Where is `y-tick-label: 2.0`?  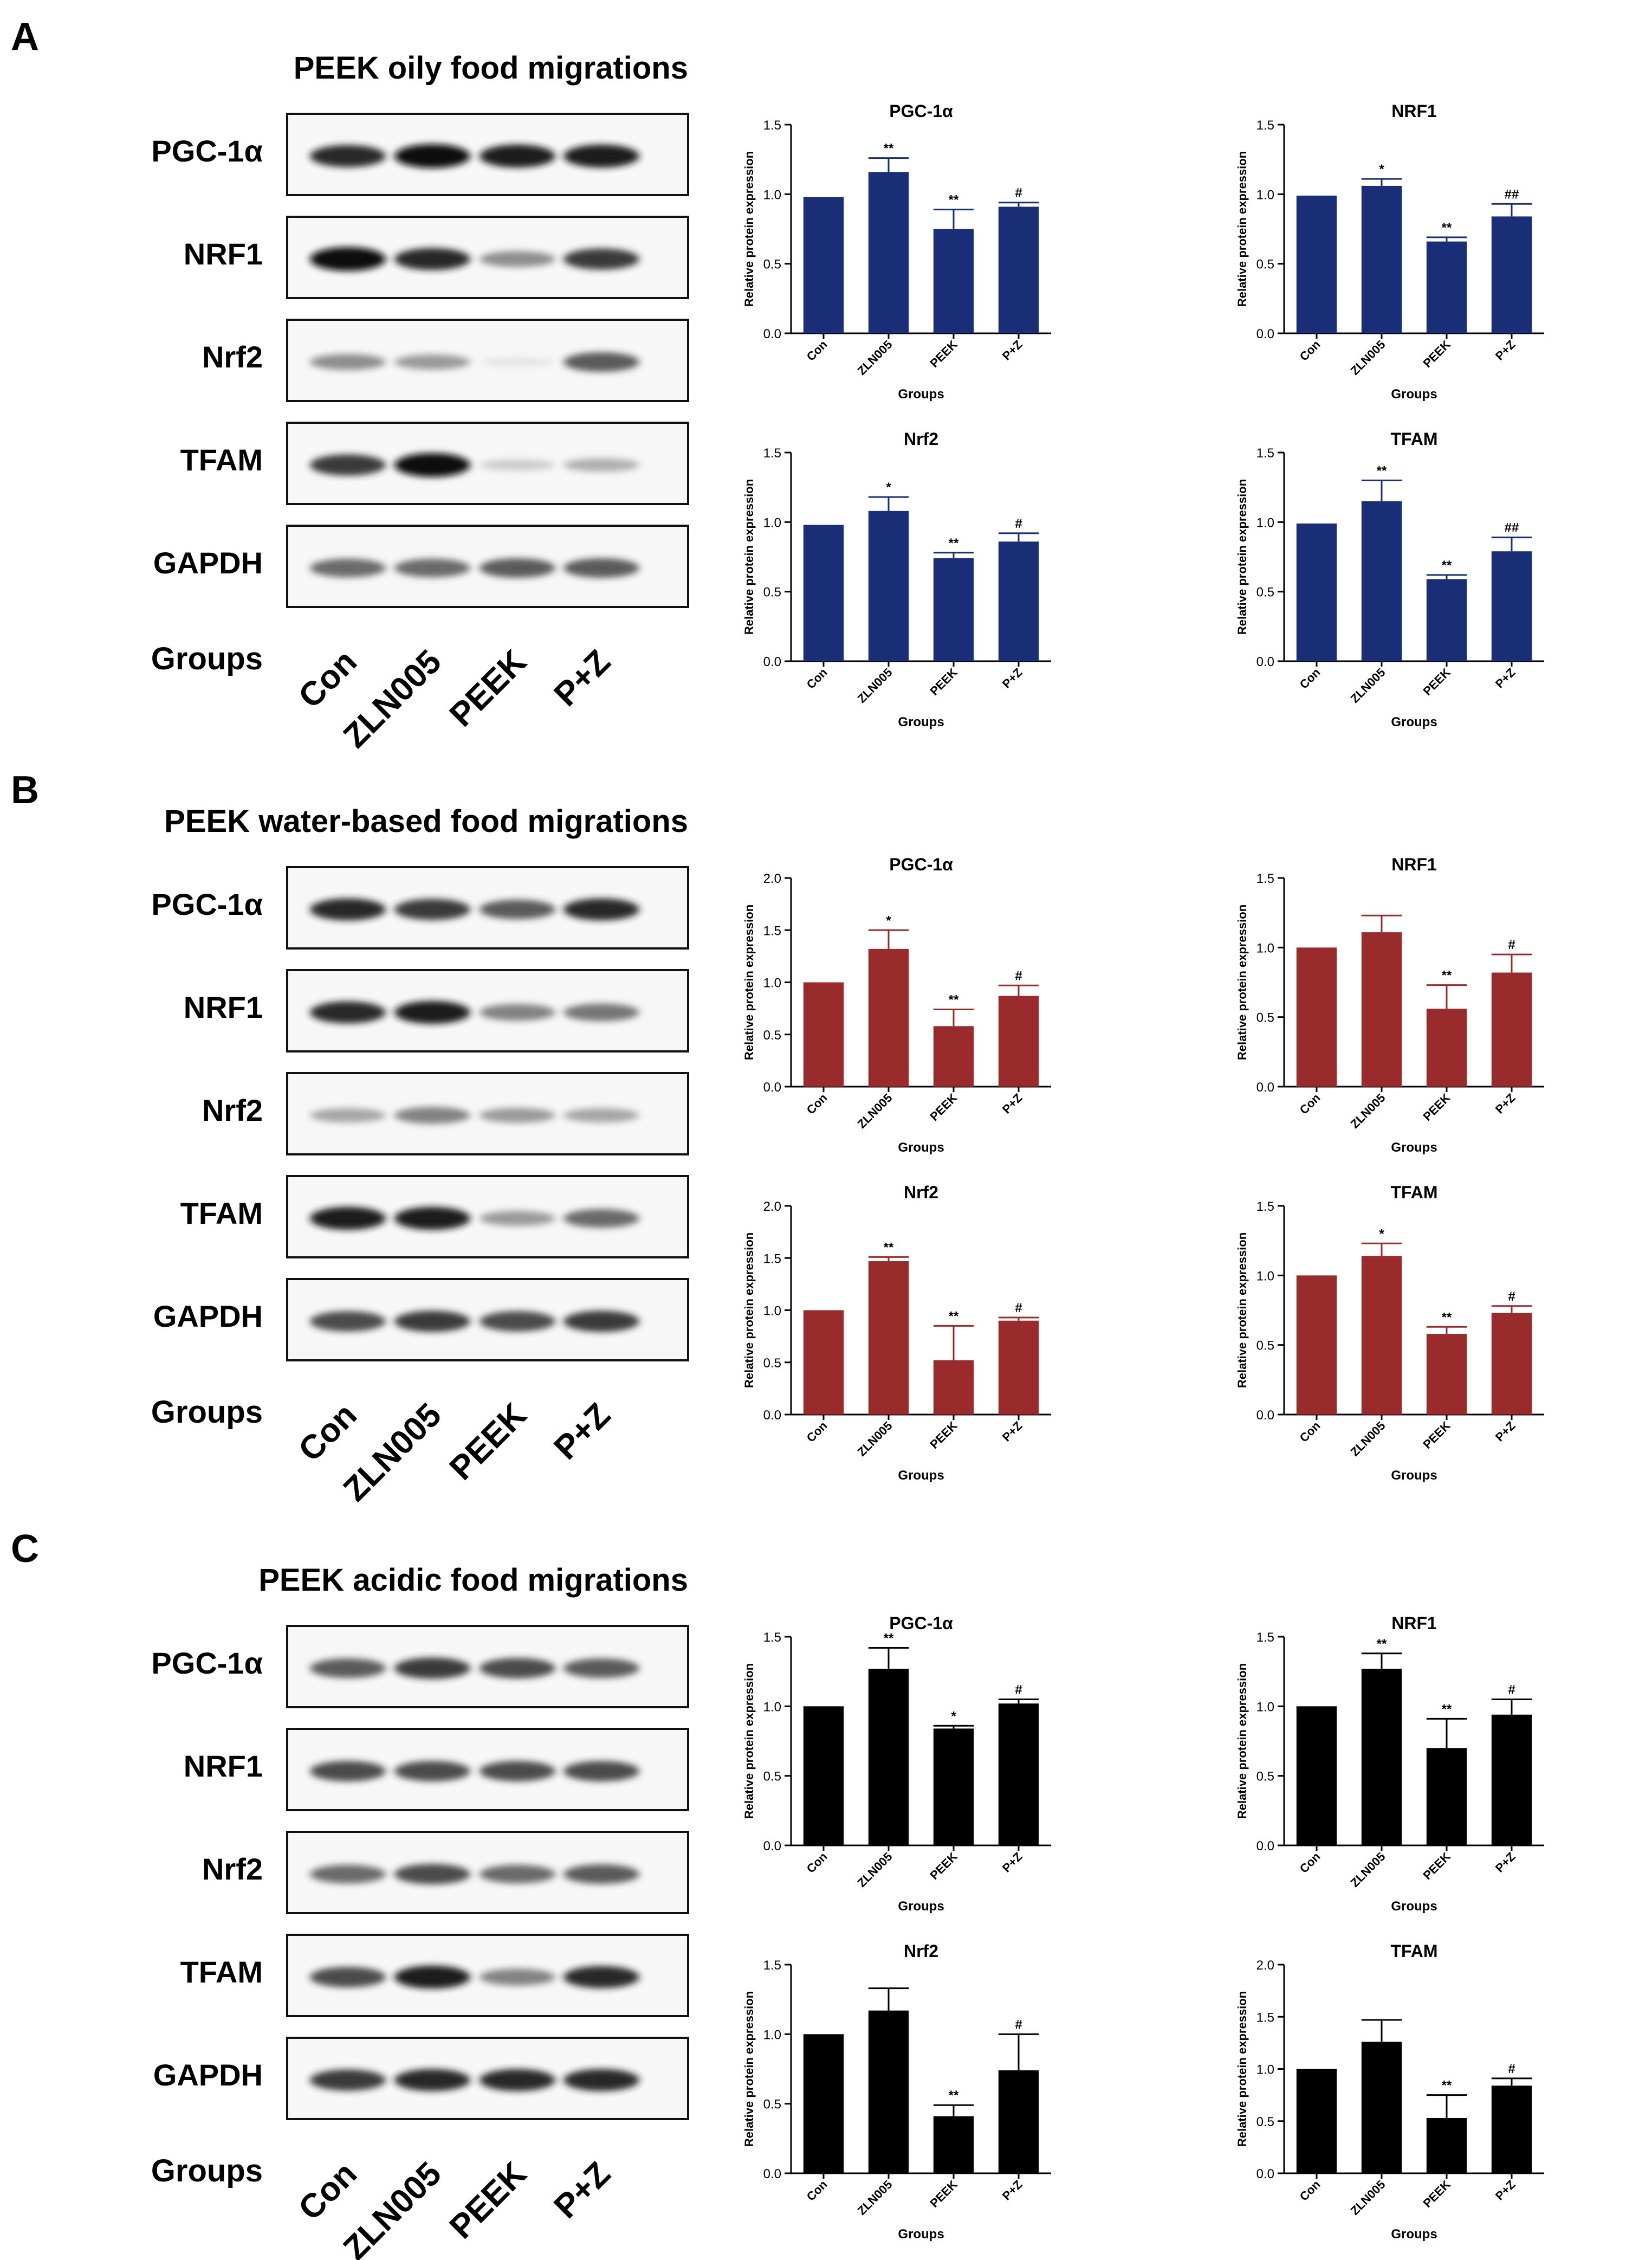 y-tick-label: 2.0 is located at coordinates (772, 1206).